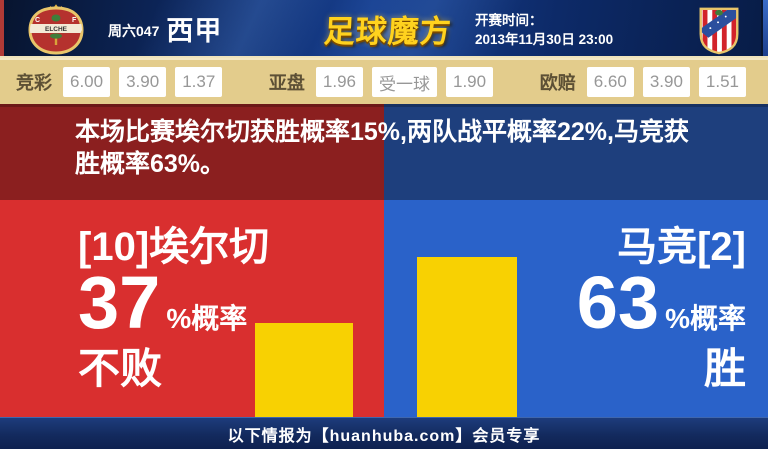  Describe the element at coordinates (404, 82) in the screenshot. I see `yapan-handicap: 受一球` at that location.